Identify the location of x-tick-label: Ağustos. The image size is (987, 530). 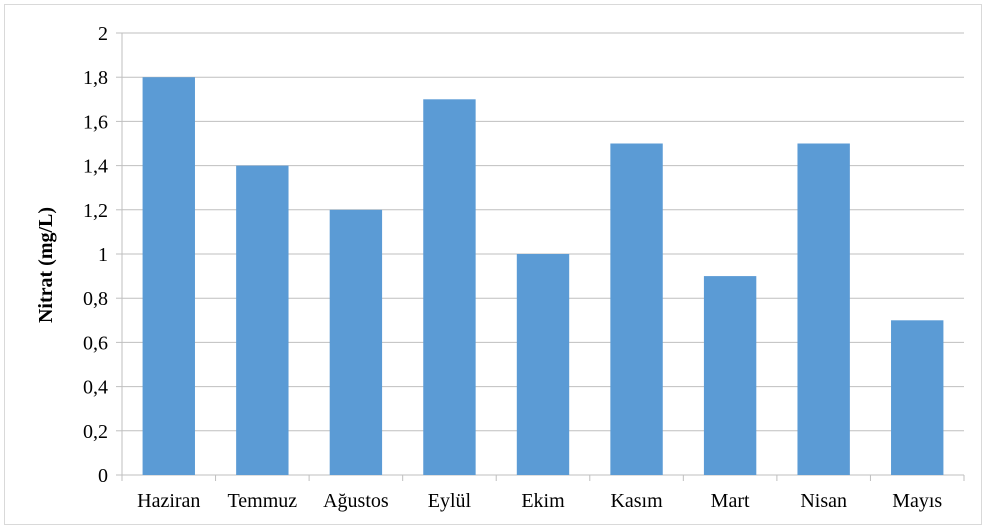
(356, 501).